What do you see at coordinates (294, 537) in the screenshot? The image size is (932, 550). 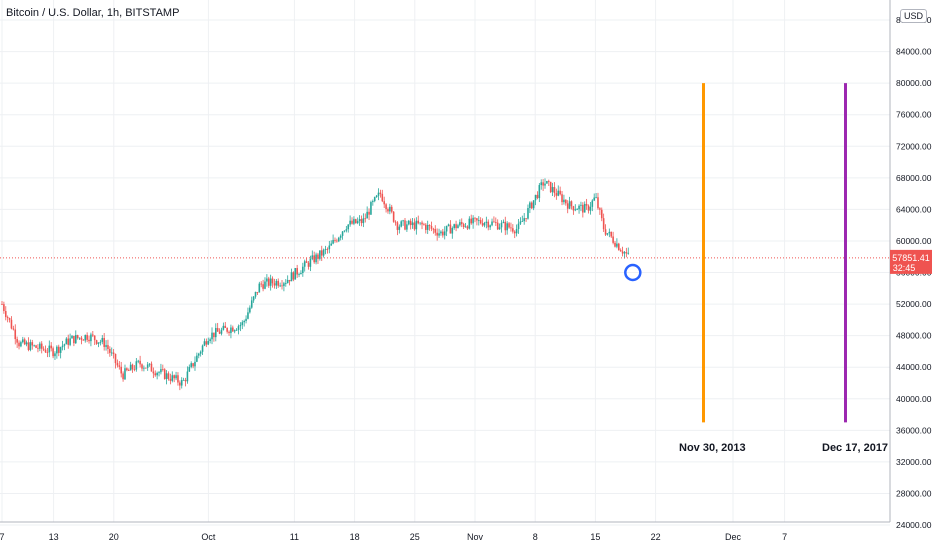 I see `x-tick-label: 11` at bounding box center [294, 537].